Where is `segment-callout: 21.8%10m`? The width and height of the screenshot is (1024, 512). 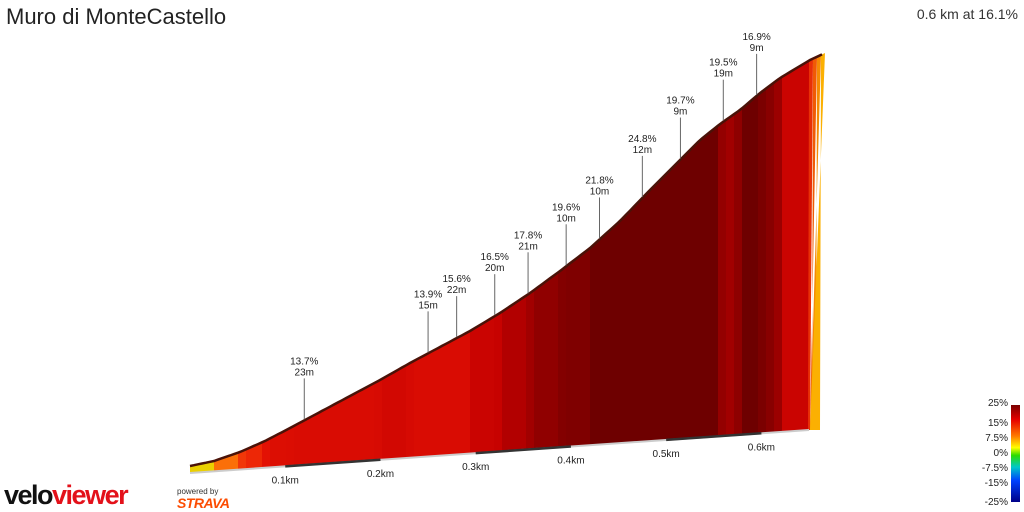
segment-callout: 21.8%10m is located at coordinates (599, 207).